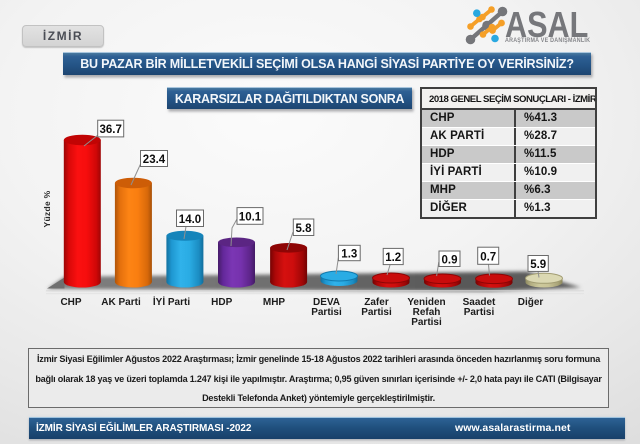 The height and width of the screenshot is (444, 640). I want to click on svg-text: 5.8, so click(304, 229).